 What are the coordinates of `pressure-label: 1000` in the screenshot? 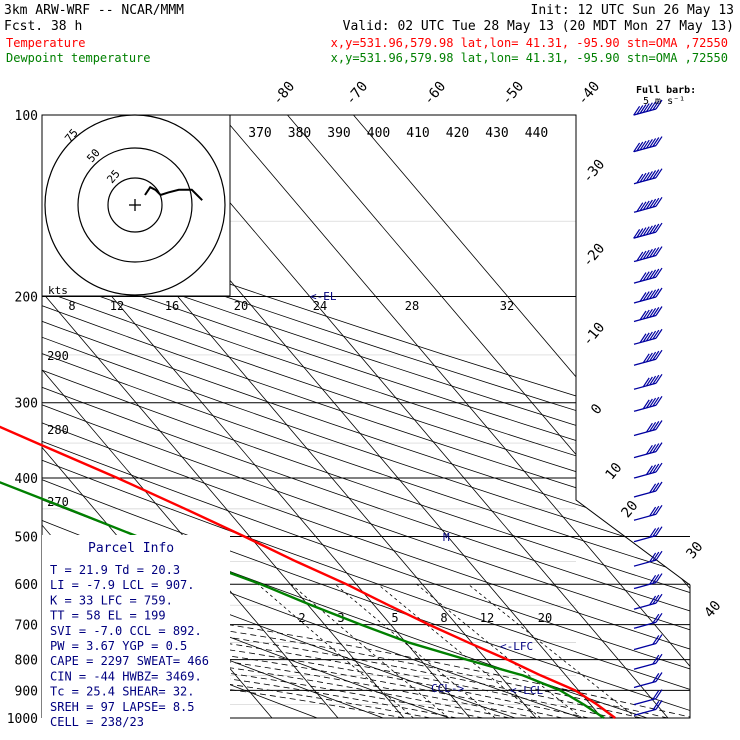 It's located at (22, 719).